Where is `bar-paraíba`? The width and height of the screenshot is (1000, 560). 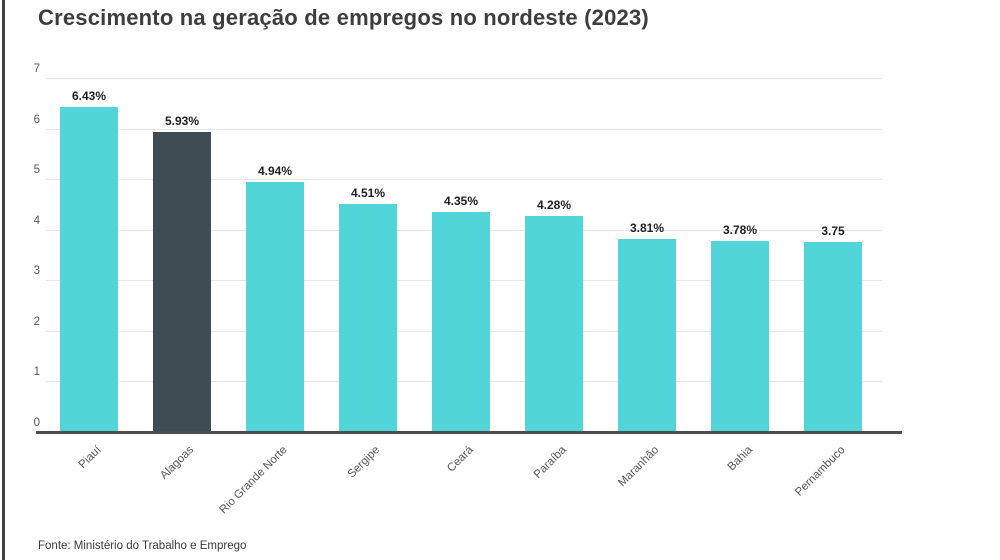
bar-paraíba is located at coordinates (554, 323).